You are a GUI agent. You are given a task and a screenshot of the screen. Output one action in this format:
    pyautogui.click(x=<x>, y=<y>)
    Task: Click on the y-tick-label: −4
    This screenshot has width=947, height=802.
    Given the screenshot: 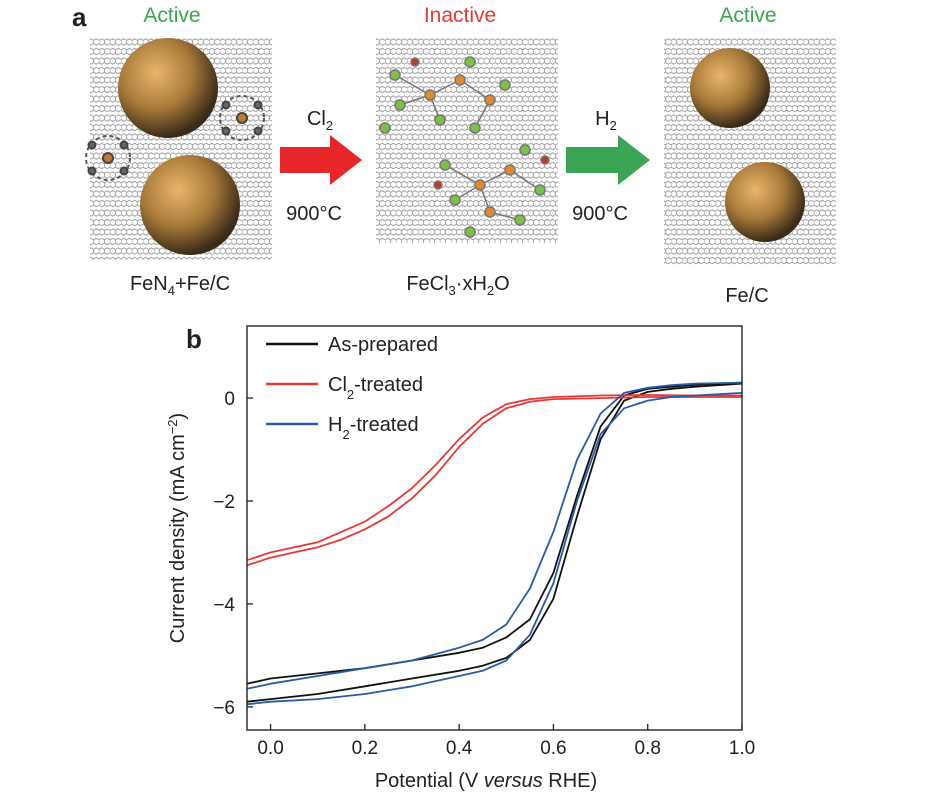 What is the action you would take?
    pyautogui.click(x=224, y=605)
    